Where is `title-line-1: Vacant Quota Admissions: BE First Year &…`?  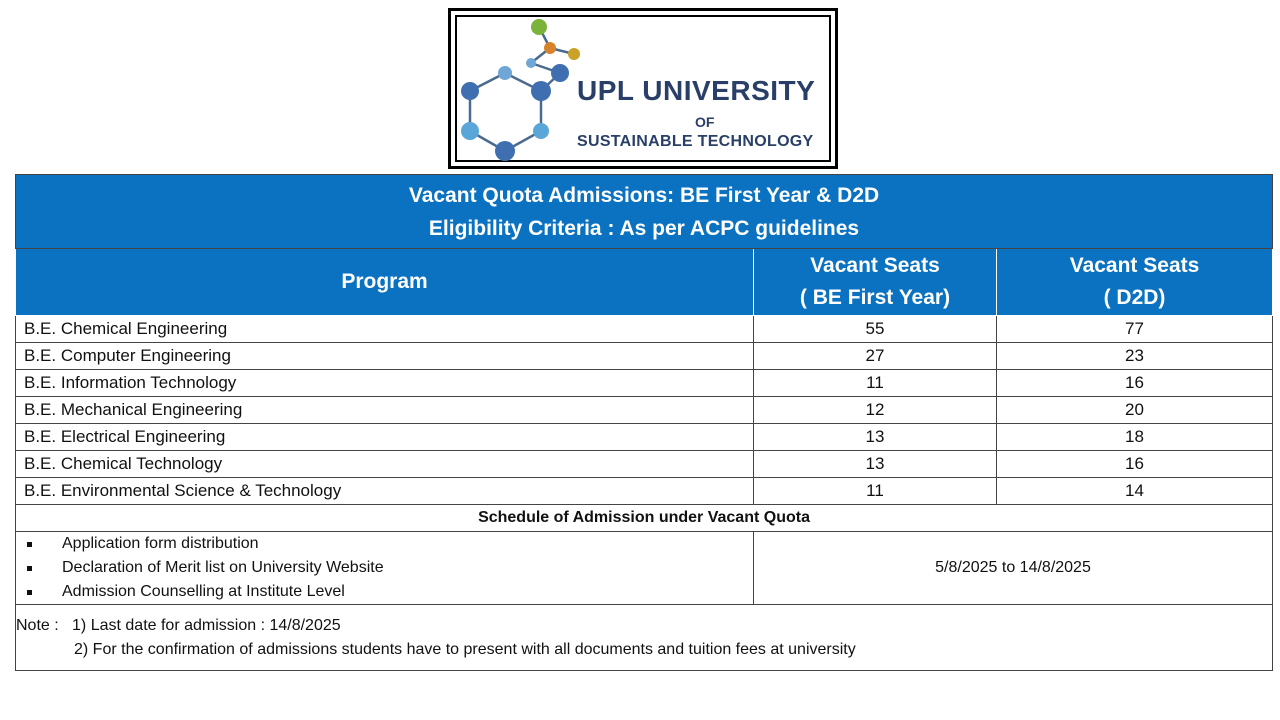 title-line-1: Vacant Quota Admissions: BE First Year &… is located at coordinates (644, 195).